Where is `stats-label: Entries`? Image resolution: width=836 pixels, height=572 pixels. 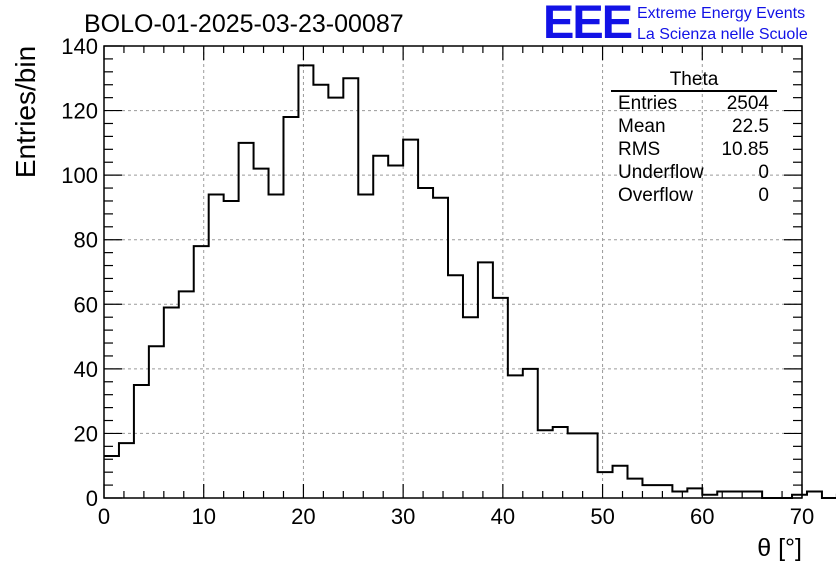 stats-label: Entries is located at coordinates (648, 103).